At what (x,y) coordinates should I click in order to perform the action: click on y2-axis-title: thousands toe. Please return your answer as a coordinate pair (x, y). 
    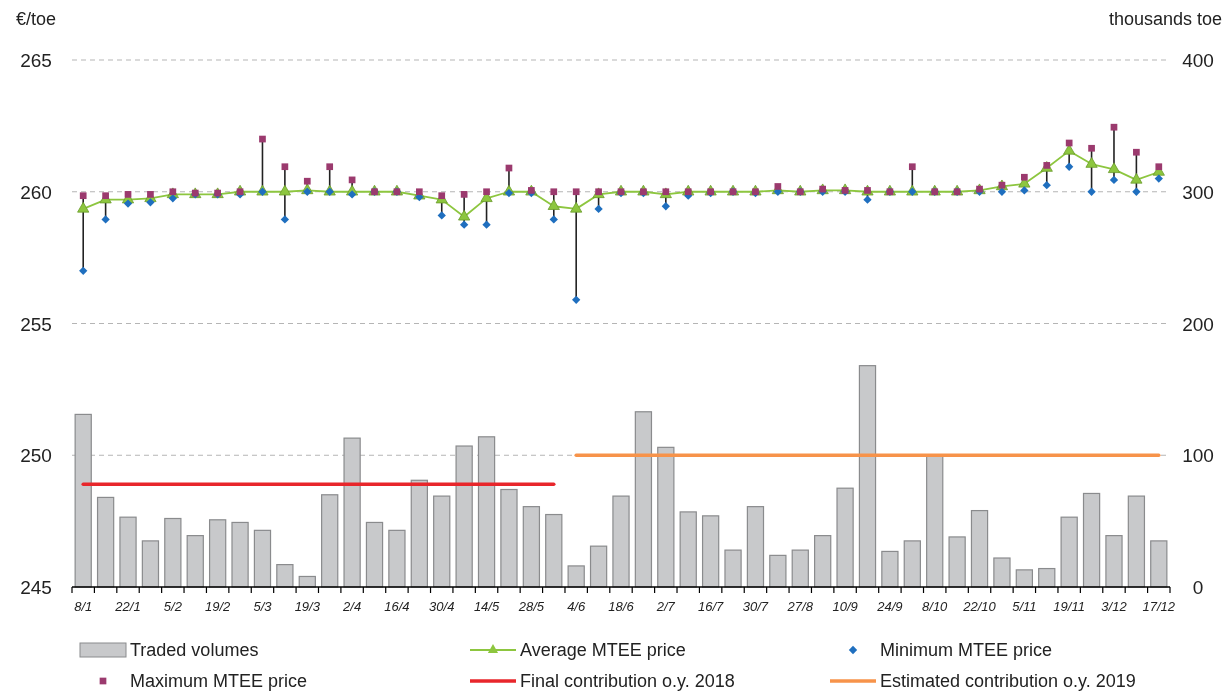
    Looking at the image, I should click on (1165, 19).